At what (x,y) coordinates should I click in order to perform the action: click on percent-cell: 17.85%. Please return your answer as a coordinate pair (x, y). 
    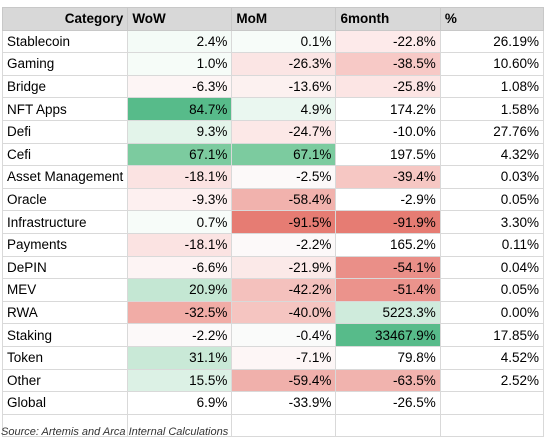
    Looking at the image, I should click on (491, 335).